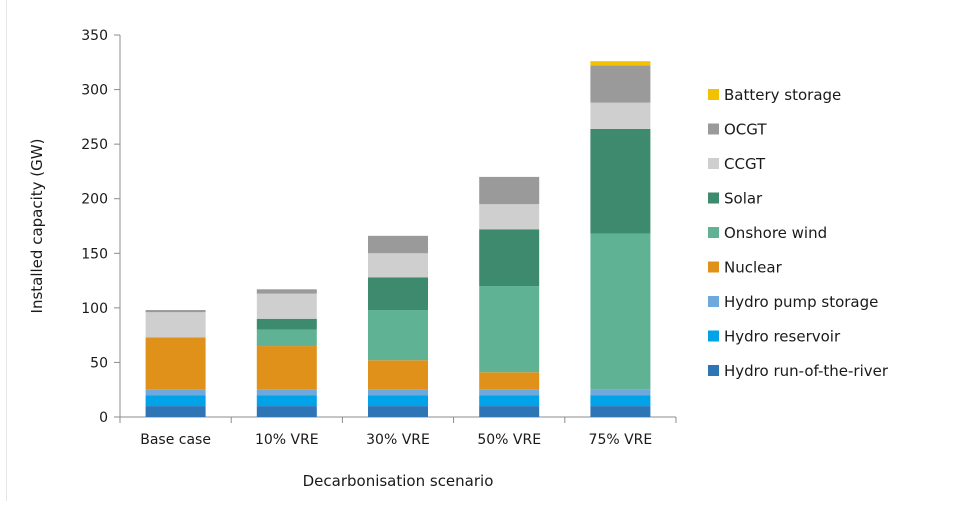 The width and height of the screenshot is (978, 505). What do you see at coordinates (94, 91) in the screenshot?
I see `y-tick-label: 300` at bounding box center [94, 91].